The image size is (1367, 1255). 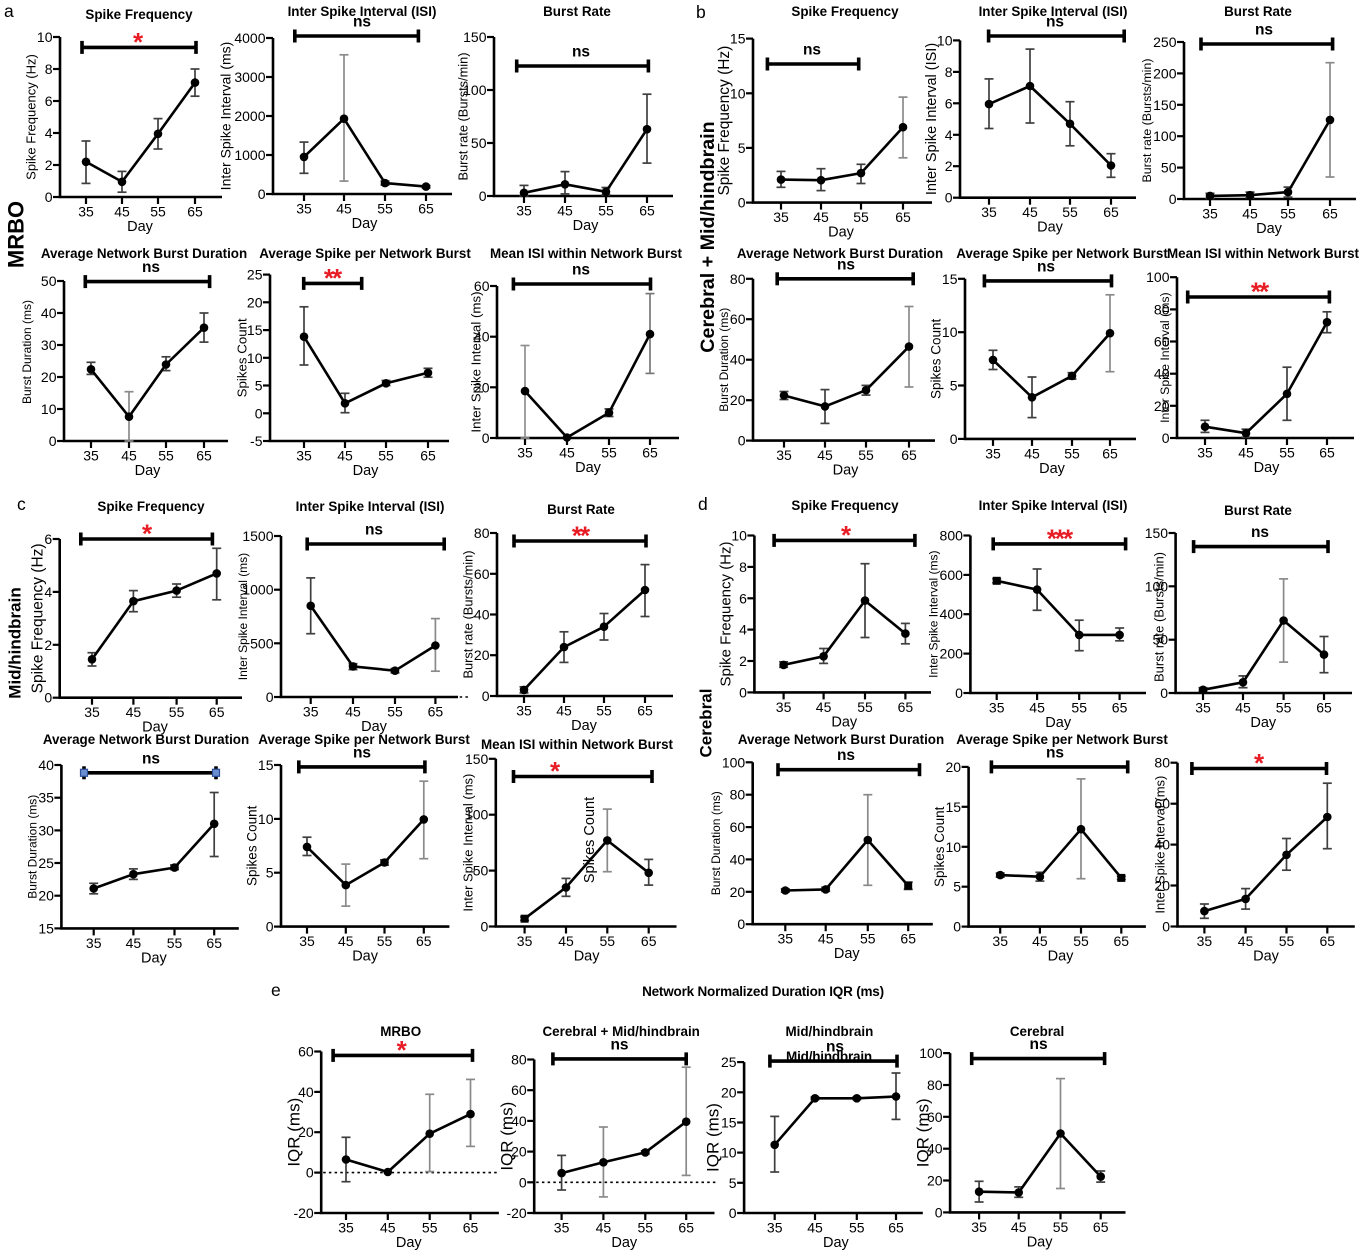 What do you see at coordinates (276, 990) in the screenshot?
I see `svg-text: e` at bounding box center [276, 990].